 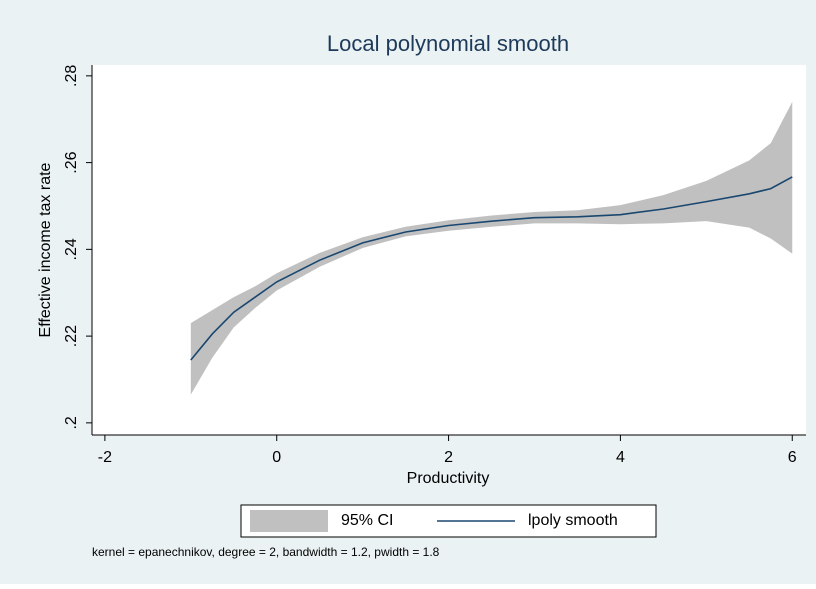 What do you see at coordinates (71, 336) in the screenshot?
I see `y-tick-label: .22` at bounding box center [71, 336].